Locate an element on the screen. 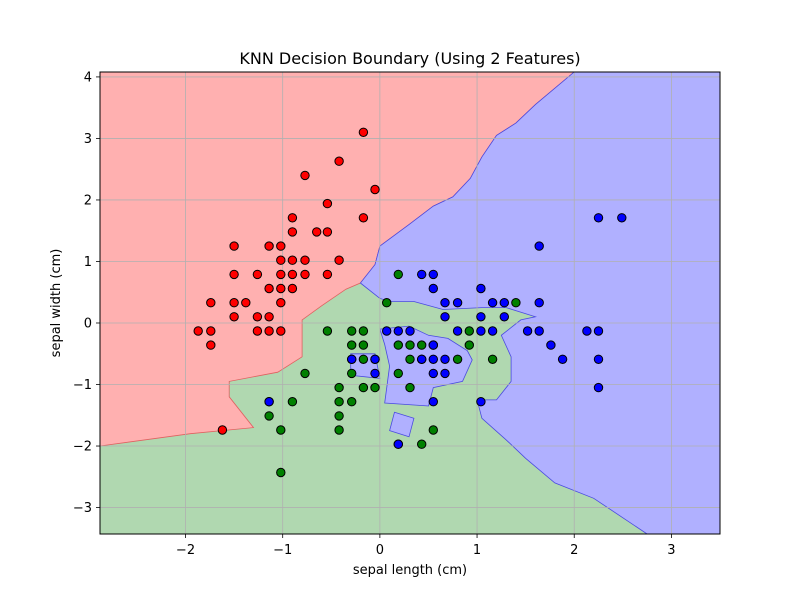  y-tick-label: 2 is located at coordinates (88, 200).